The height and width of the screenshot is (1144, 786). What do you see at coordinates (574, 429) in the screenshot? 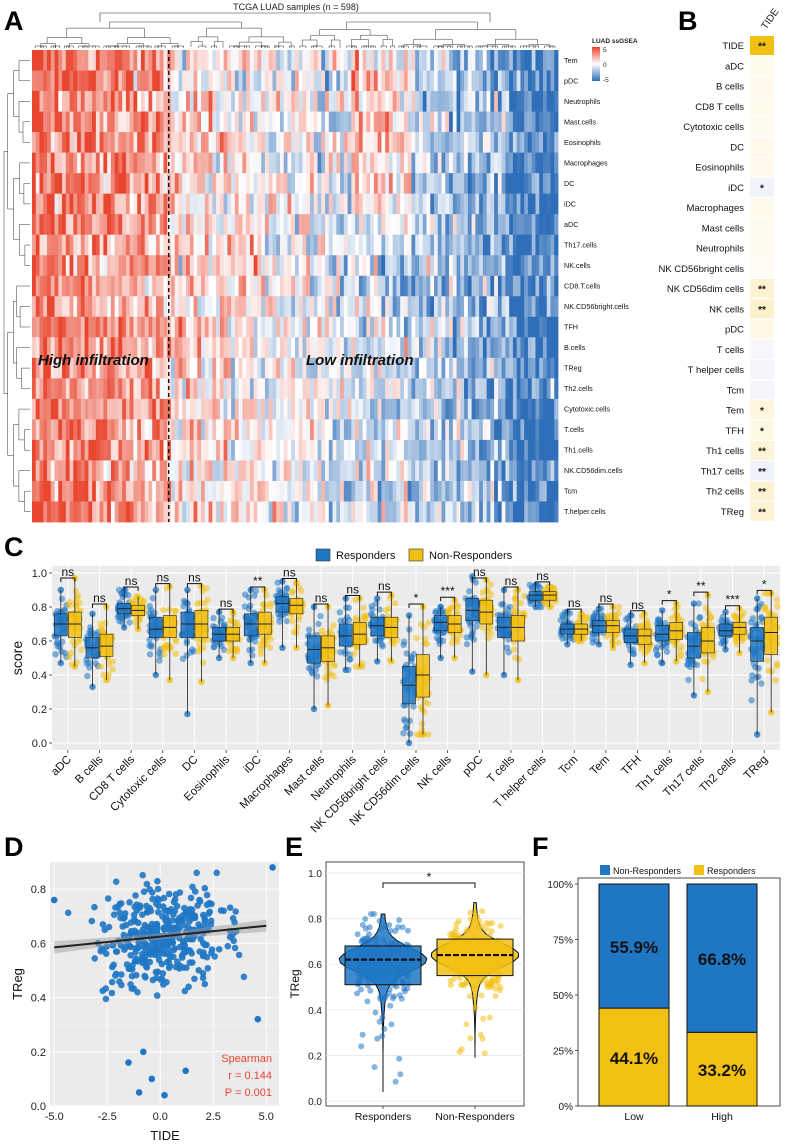
I see `row-label-t-cells: T.cells` at bounding box center [574, 429].